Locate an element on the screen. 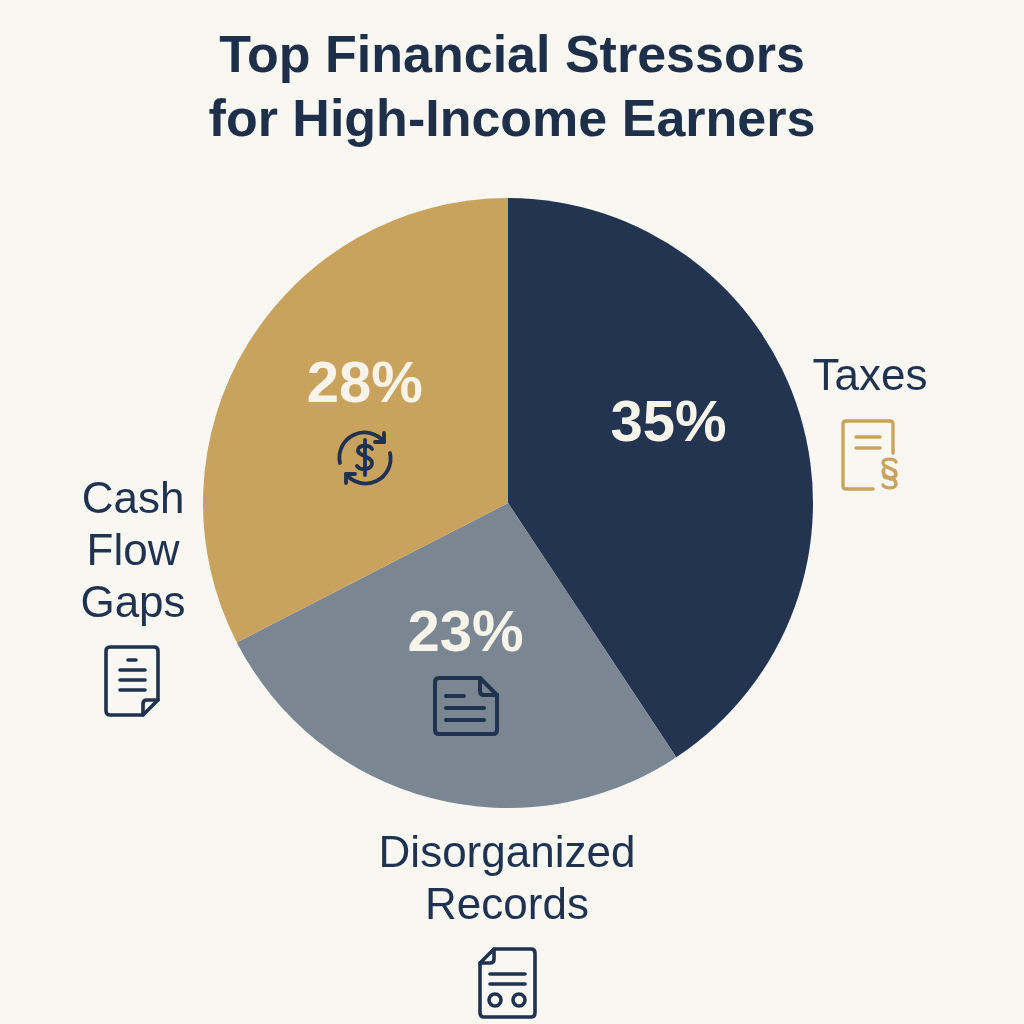 The width and height of the screenshot is (1024, 1024). data-label: 35% is located at coordinates (668, 420).